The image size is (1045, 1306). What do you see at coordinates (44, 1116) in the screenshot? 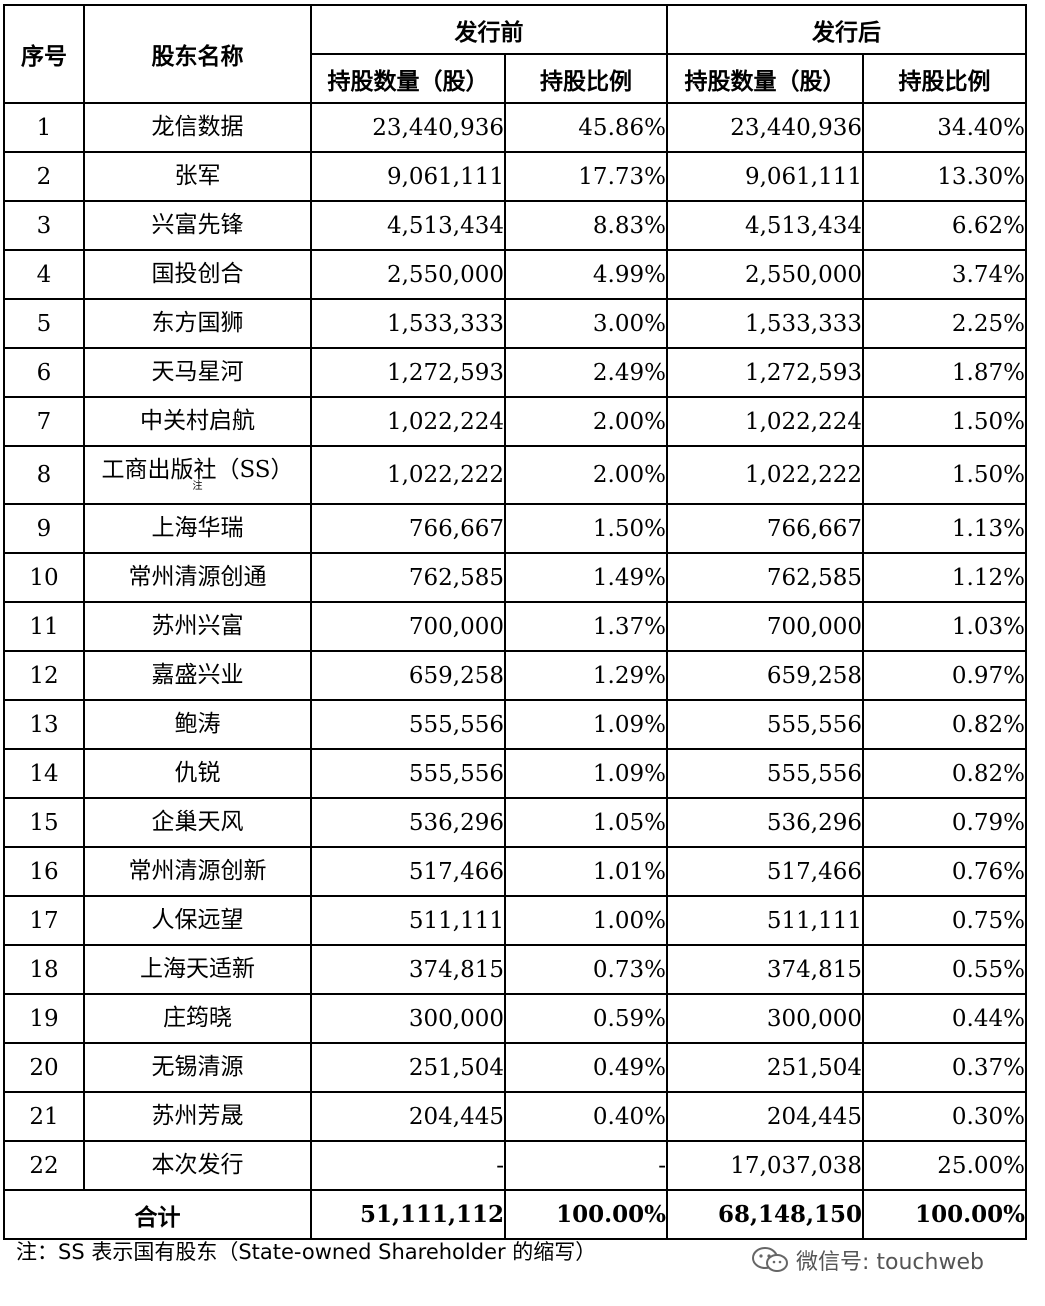
I see `row-seq: 21` at bounding box center [44, 1116].